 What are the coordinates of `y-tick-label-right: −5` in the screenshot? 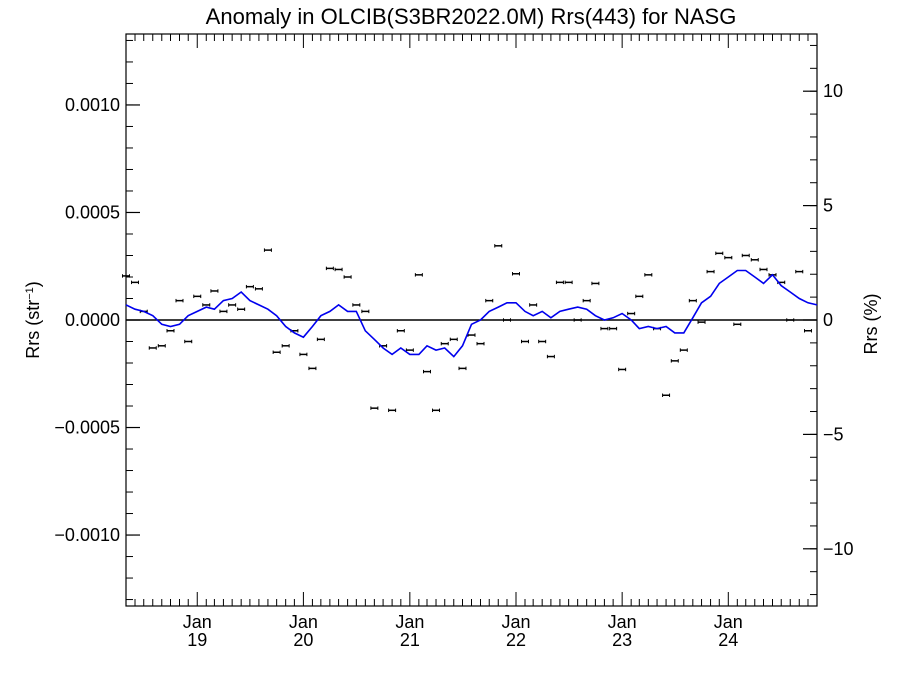 It's located at (833, 434).